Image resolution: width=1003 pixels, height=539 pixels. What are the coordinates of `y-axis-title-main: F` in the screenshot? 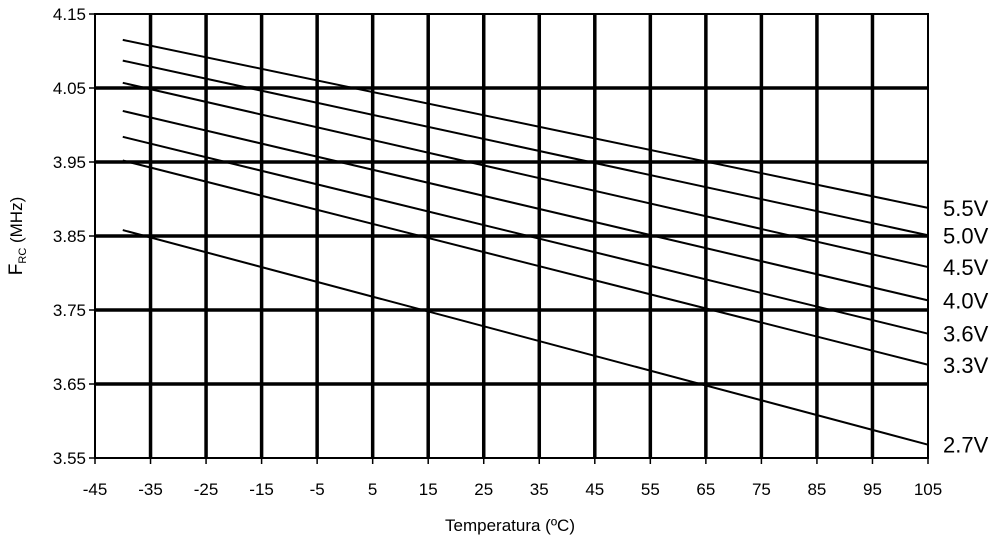 It's located at (16, 270).